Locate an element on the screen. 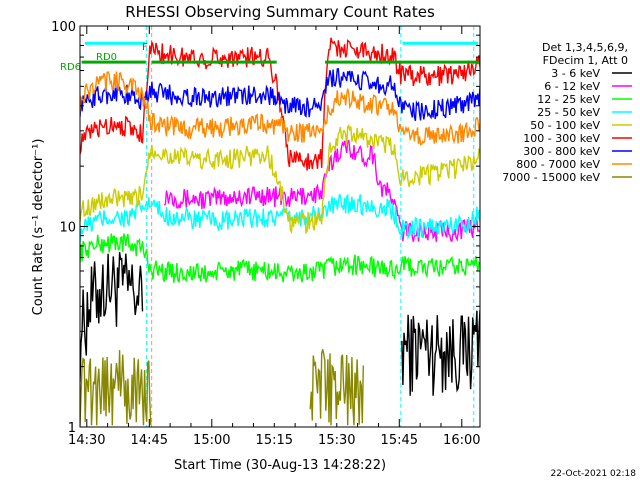 Image resolution: width=640 pixels, height=480 pixels. timestamp-label: 22-Oct-2021 02:18 is located at coordinates (594, 474).